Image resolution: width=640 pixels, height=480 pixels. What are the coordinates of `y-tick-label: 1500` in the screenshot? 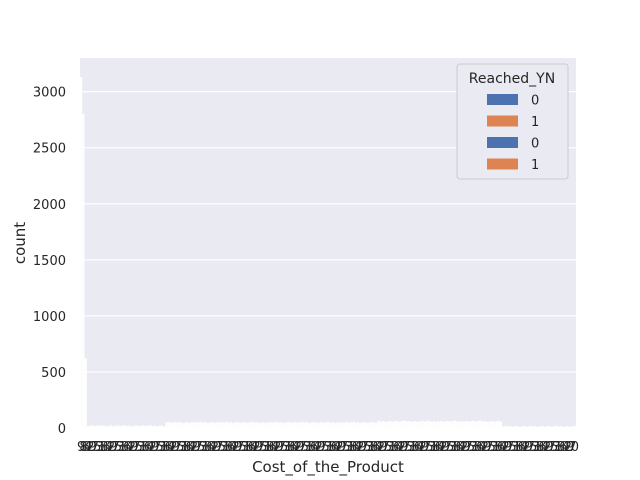 It's located at (49, 261).